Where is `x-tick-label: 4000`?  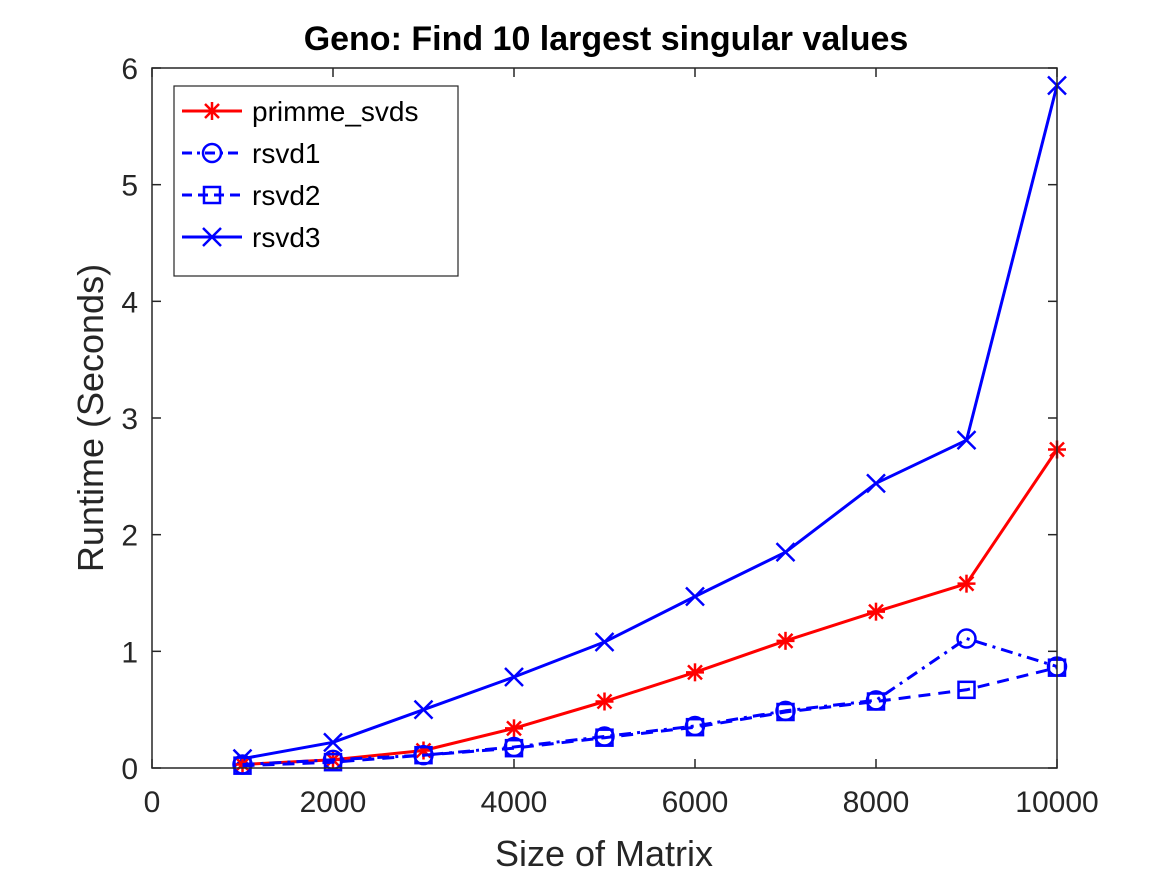 x-tick-label: 4000 is located at coordinates (514, 802).